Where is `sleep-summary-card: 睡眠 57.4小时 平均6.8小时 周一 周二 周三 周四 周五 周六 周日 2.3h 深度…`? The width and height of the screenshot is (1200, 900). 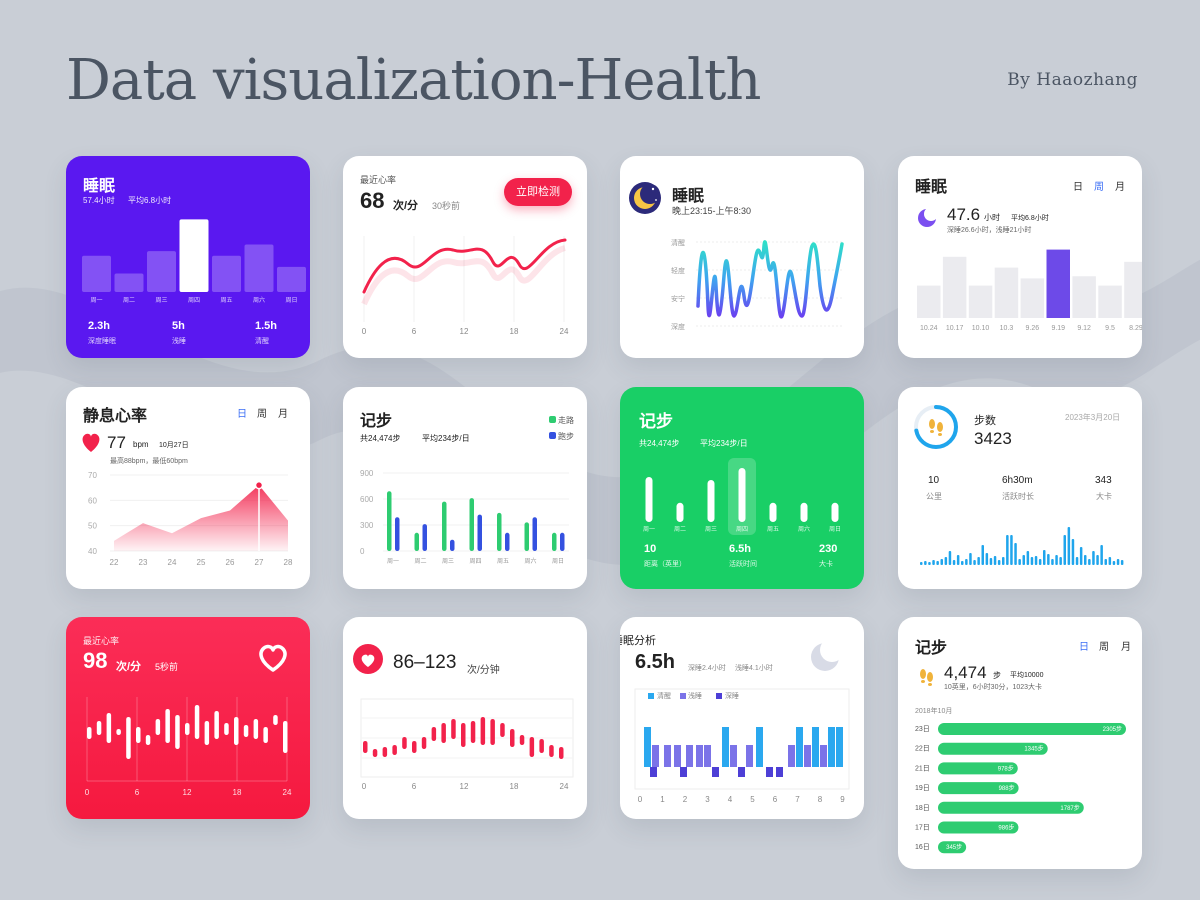
sleep-summary-card: 睡眠 57.4小时 平均6.8小时 周一 周二 周三 周四 周五 周六 周日 2.3h 深度… is located at coordinates (188, 257).